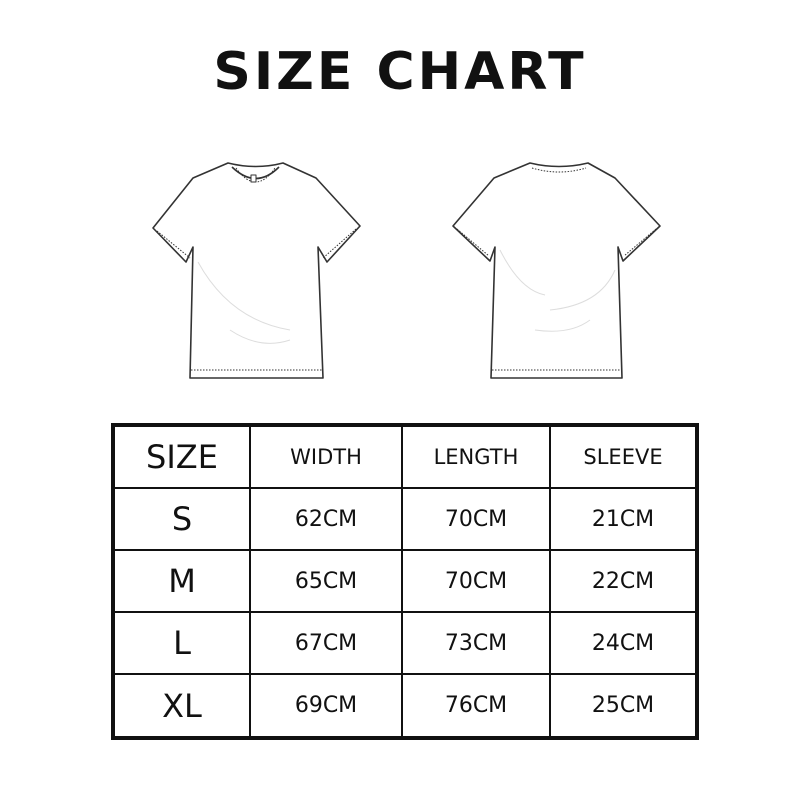 The image size is (800, 800). Describe the element at coordinates (623, 519) in the screenshot. I see `sleeve-cell: 21CM` at that location.